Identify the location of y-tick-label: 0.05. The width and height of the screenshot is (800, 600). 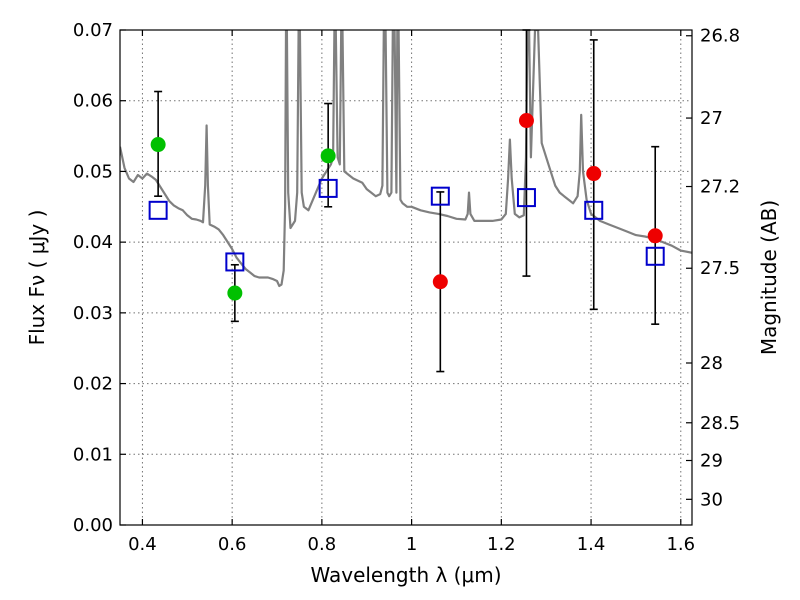
(93, 171).